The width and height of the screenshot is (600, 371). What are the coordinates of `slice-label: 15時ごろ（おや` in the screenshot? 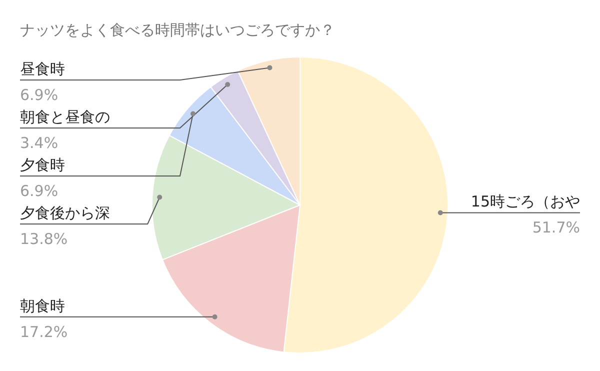 It's located at (525, 201).